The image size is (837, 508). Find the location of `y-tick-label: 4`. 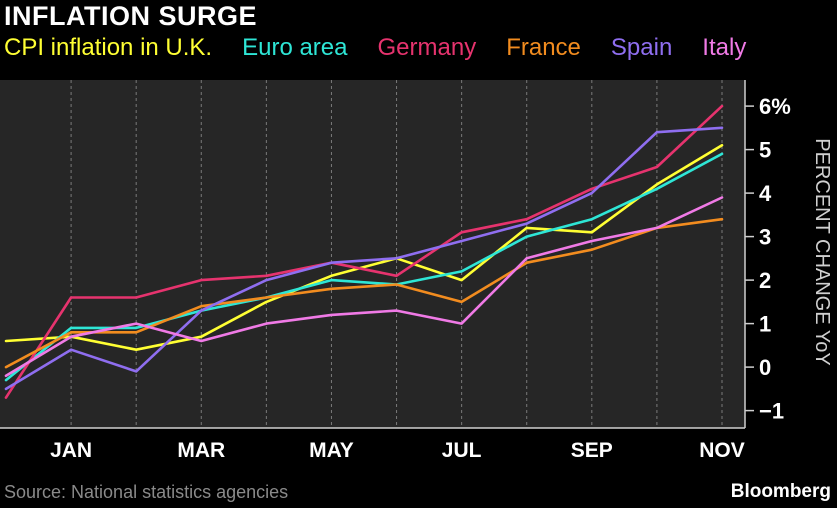

y-tick-label: 4 is located at coordinates (765, 193).